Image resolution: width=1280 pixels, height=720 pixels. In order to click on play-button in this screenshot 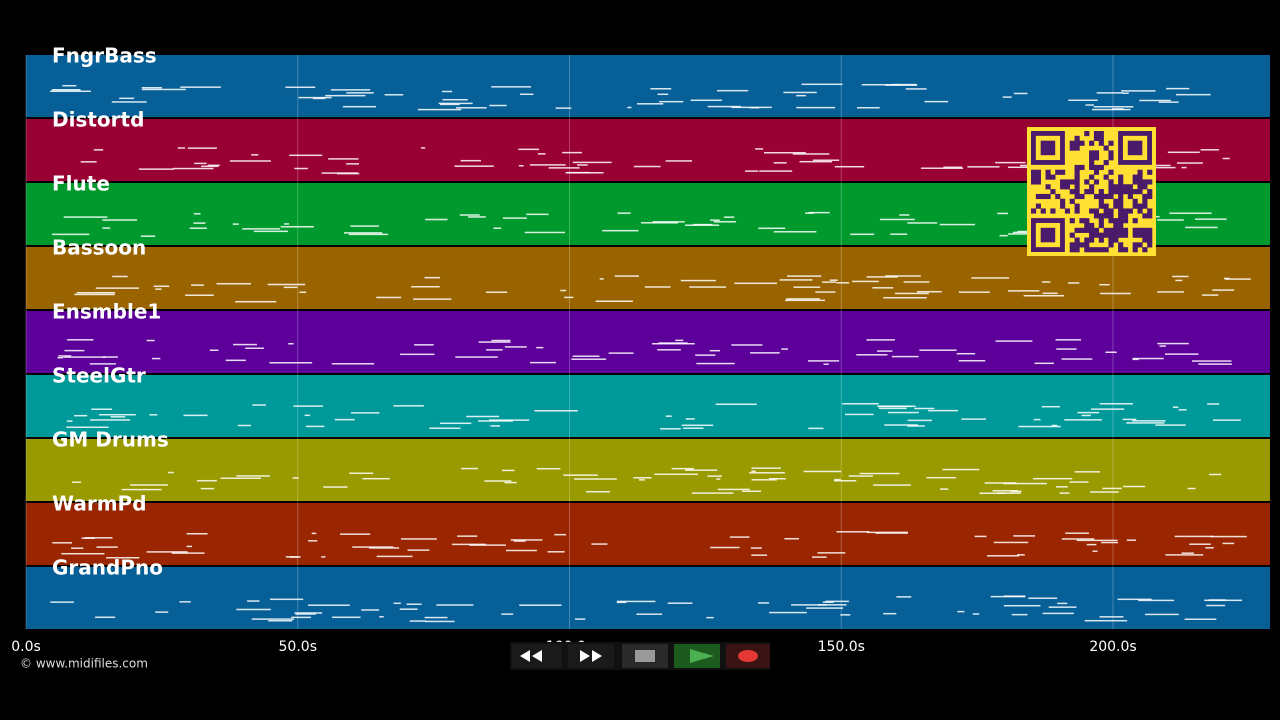, I will do `click(697, 656)`.